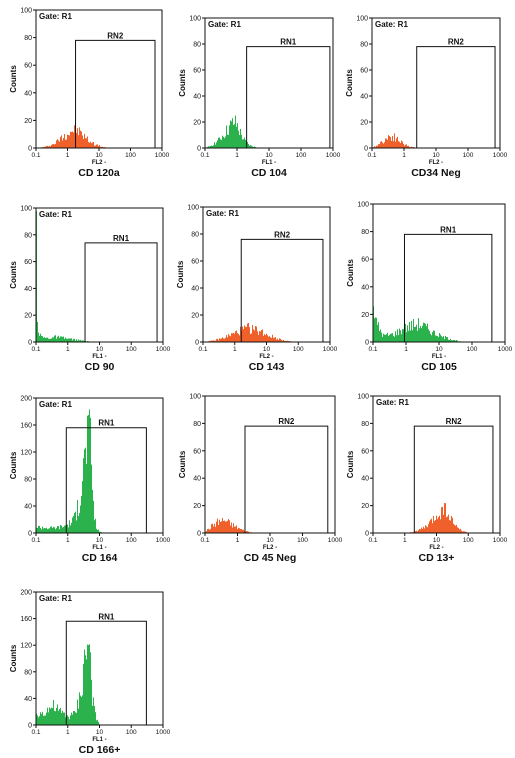 The width and height of the screenshot is (515, 758). Describe the element at coordinates (28, 66) in the screenshot. I see `y-tick-label: 60` at that location.